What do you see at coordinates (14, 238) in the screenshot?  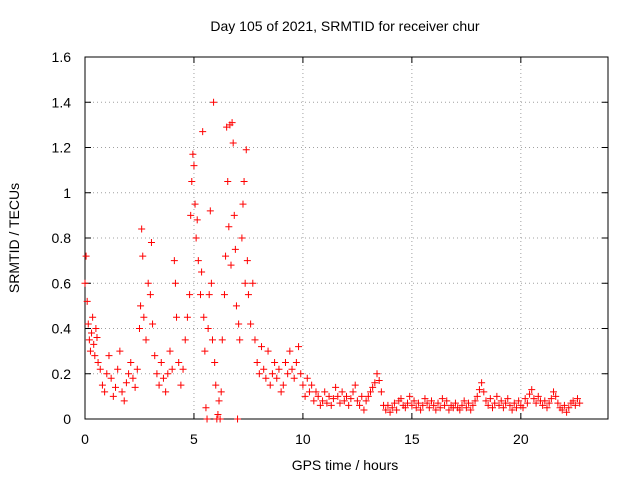 I see `y-axis-label: SRMTID / TECUs` at bounding box center [14, 238].